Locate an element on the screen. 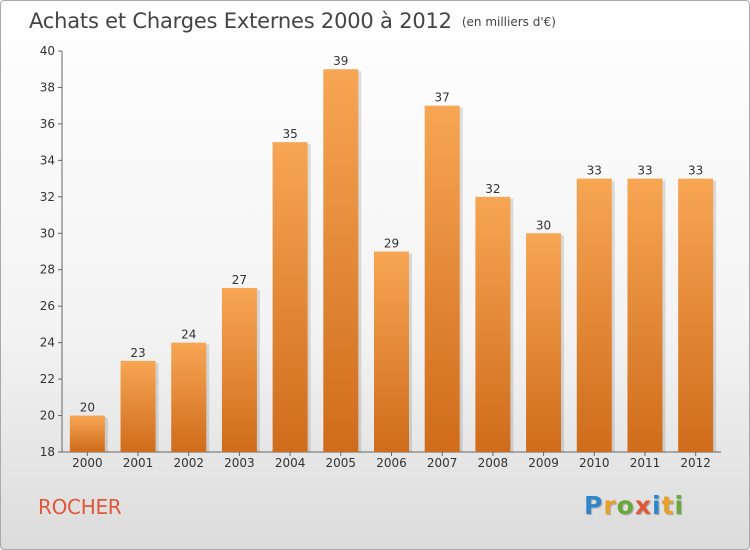 The image size is (750, 550). y-tick-label: 24 is located at coordinates (47, 343).